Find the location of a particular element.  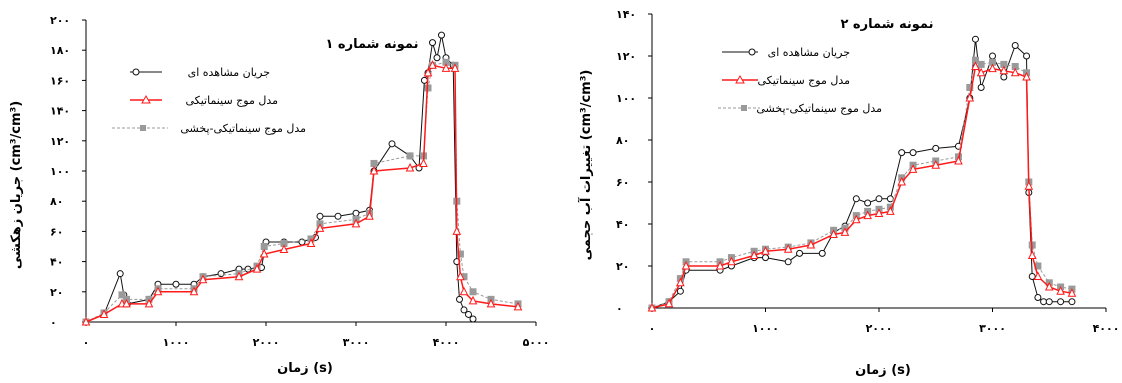

chart-1-legend-label-kinematic: مدل موج سینماتیکی is located at coordinates (231, 100).